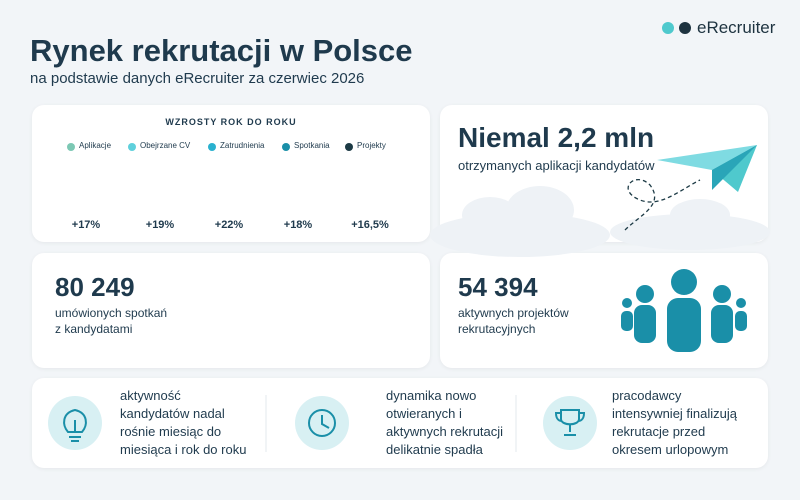 The height and width of the screenshot is (500, 800). What do you see at coordinates (165, 145) in the screenshot?
I see `legend-label: Obejrzane CV` at bounding box center [165, 145].